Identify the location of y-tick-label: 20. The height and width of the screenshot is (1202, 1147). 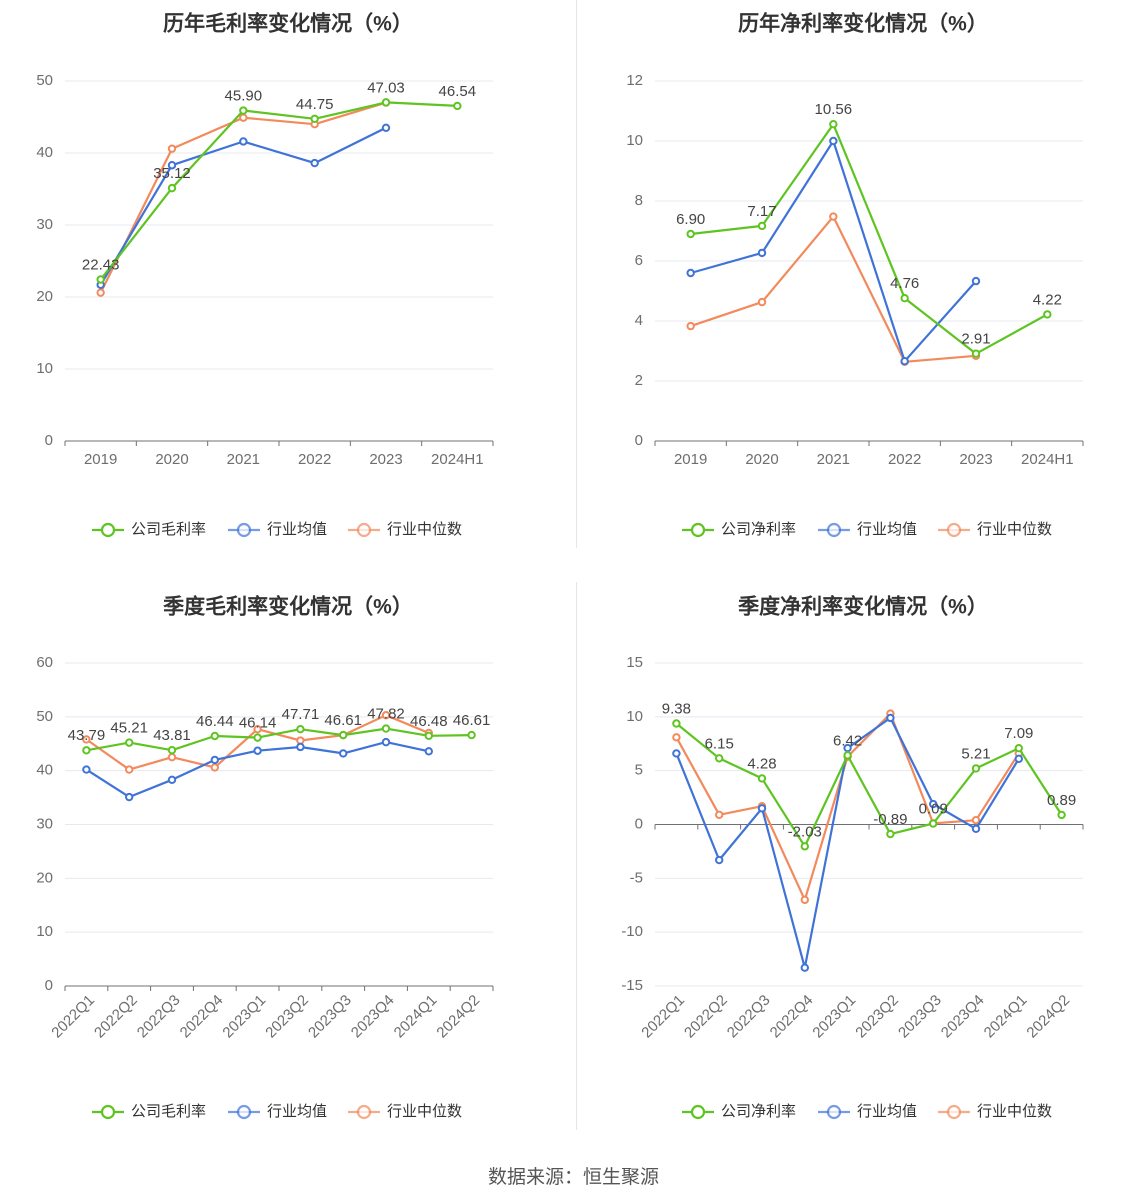
(44, 296).